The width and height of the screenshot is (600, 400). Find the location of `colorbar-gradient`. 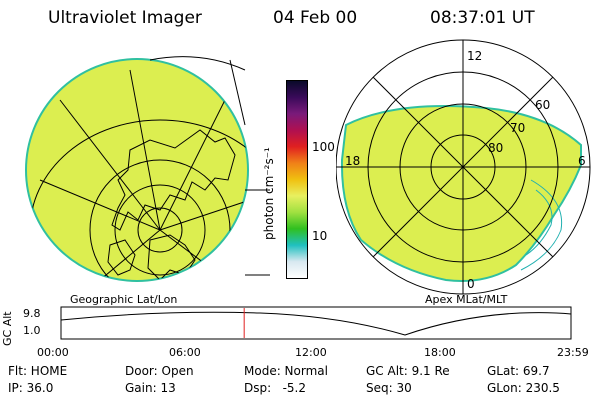

colorbar-gradient is located at coordinates (297, 179).